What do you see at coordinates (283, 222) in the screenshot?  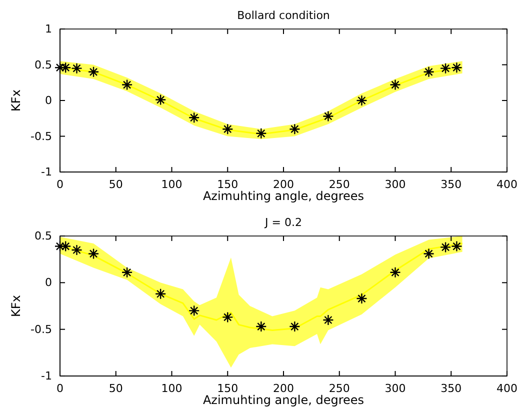 I see `chart-title: J = 0.2` at bounding box center [283, 222].